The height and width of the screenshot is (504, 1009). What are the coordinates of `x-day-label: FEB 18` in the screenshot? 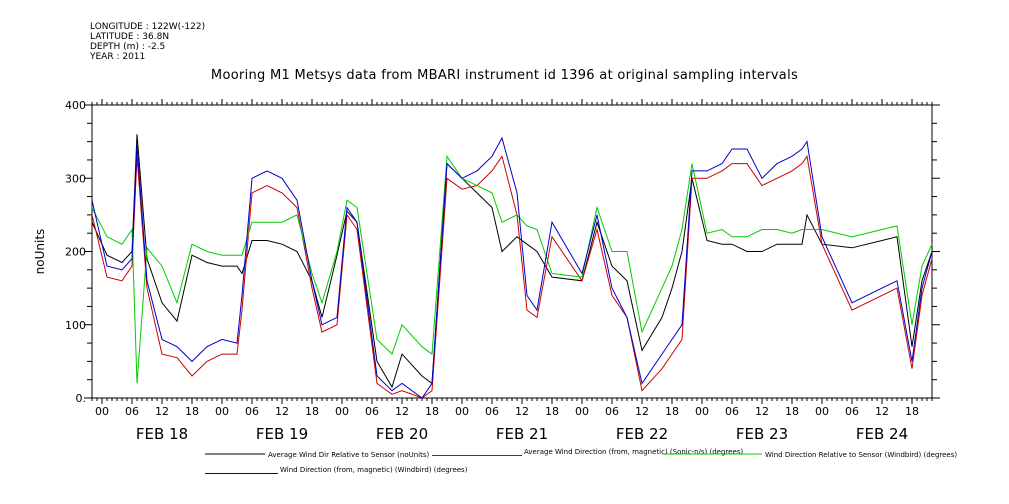 It's located at (162, 434).